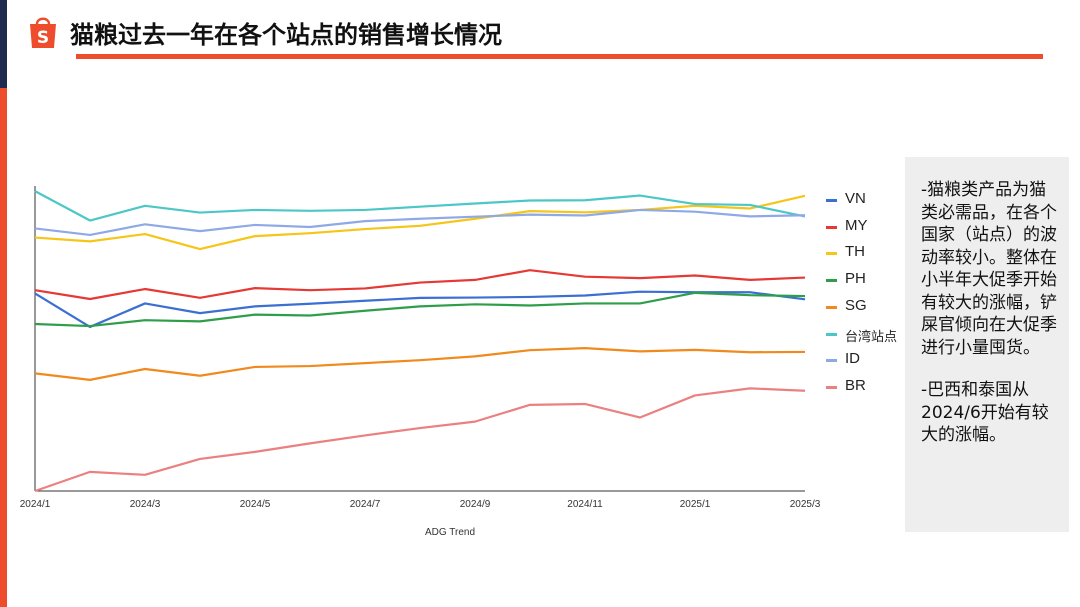 The width and height of the screenshot is (1080, 607). What do you see at coordinates (365, 504) in the screenshot?
I see `x-tick-label: 2024/7` at bounding box center [365, 504].